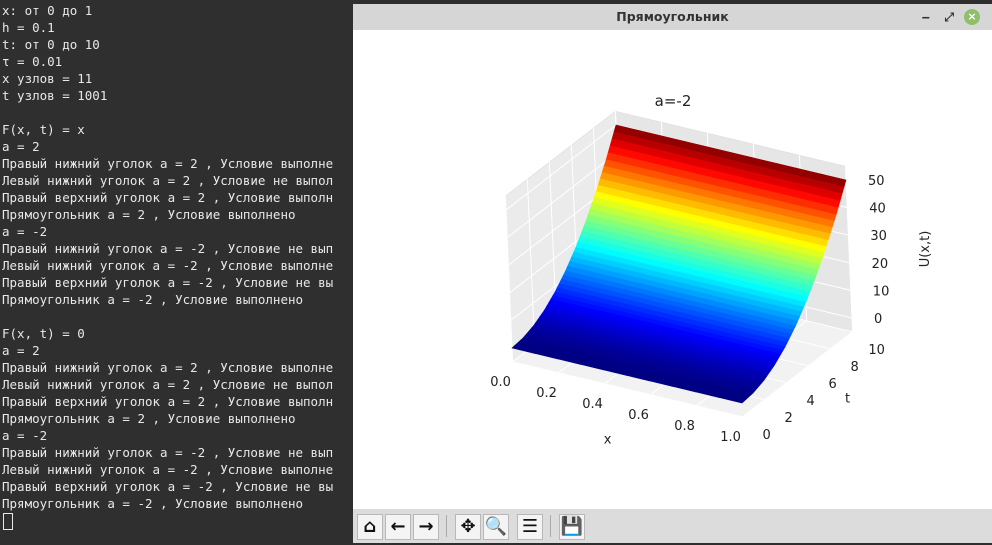 This screenshot has height=545, width=992. I want to click on close-button: ×, so click(972, 17).